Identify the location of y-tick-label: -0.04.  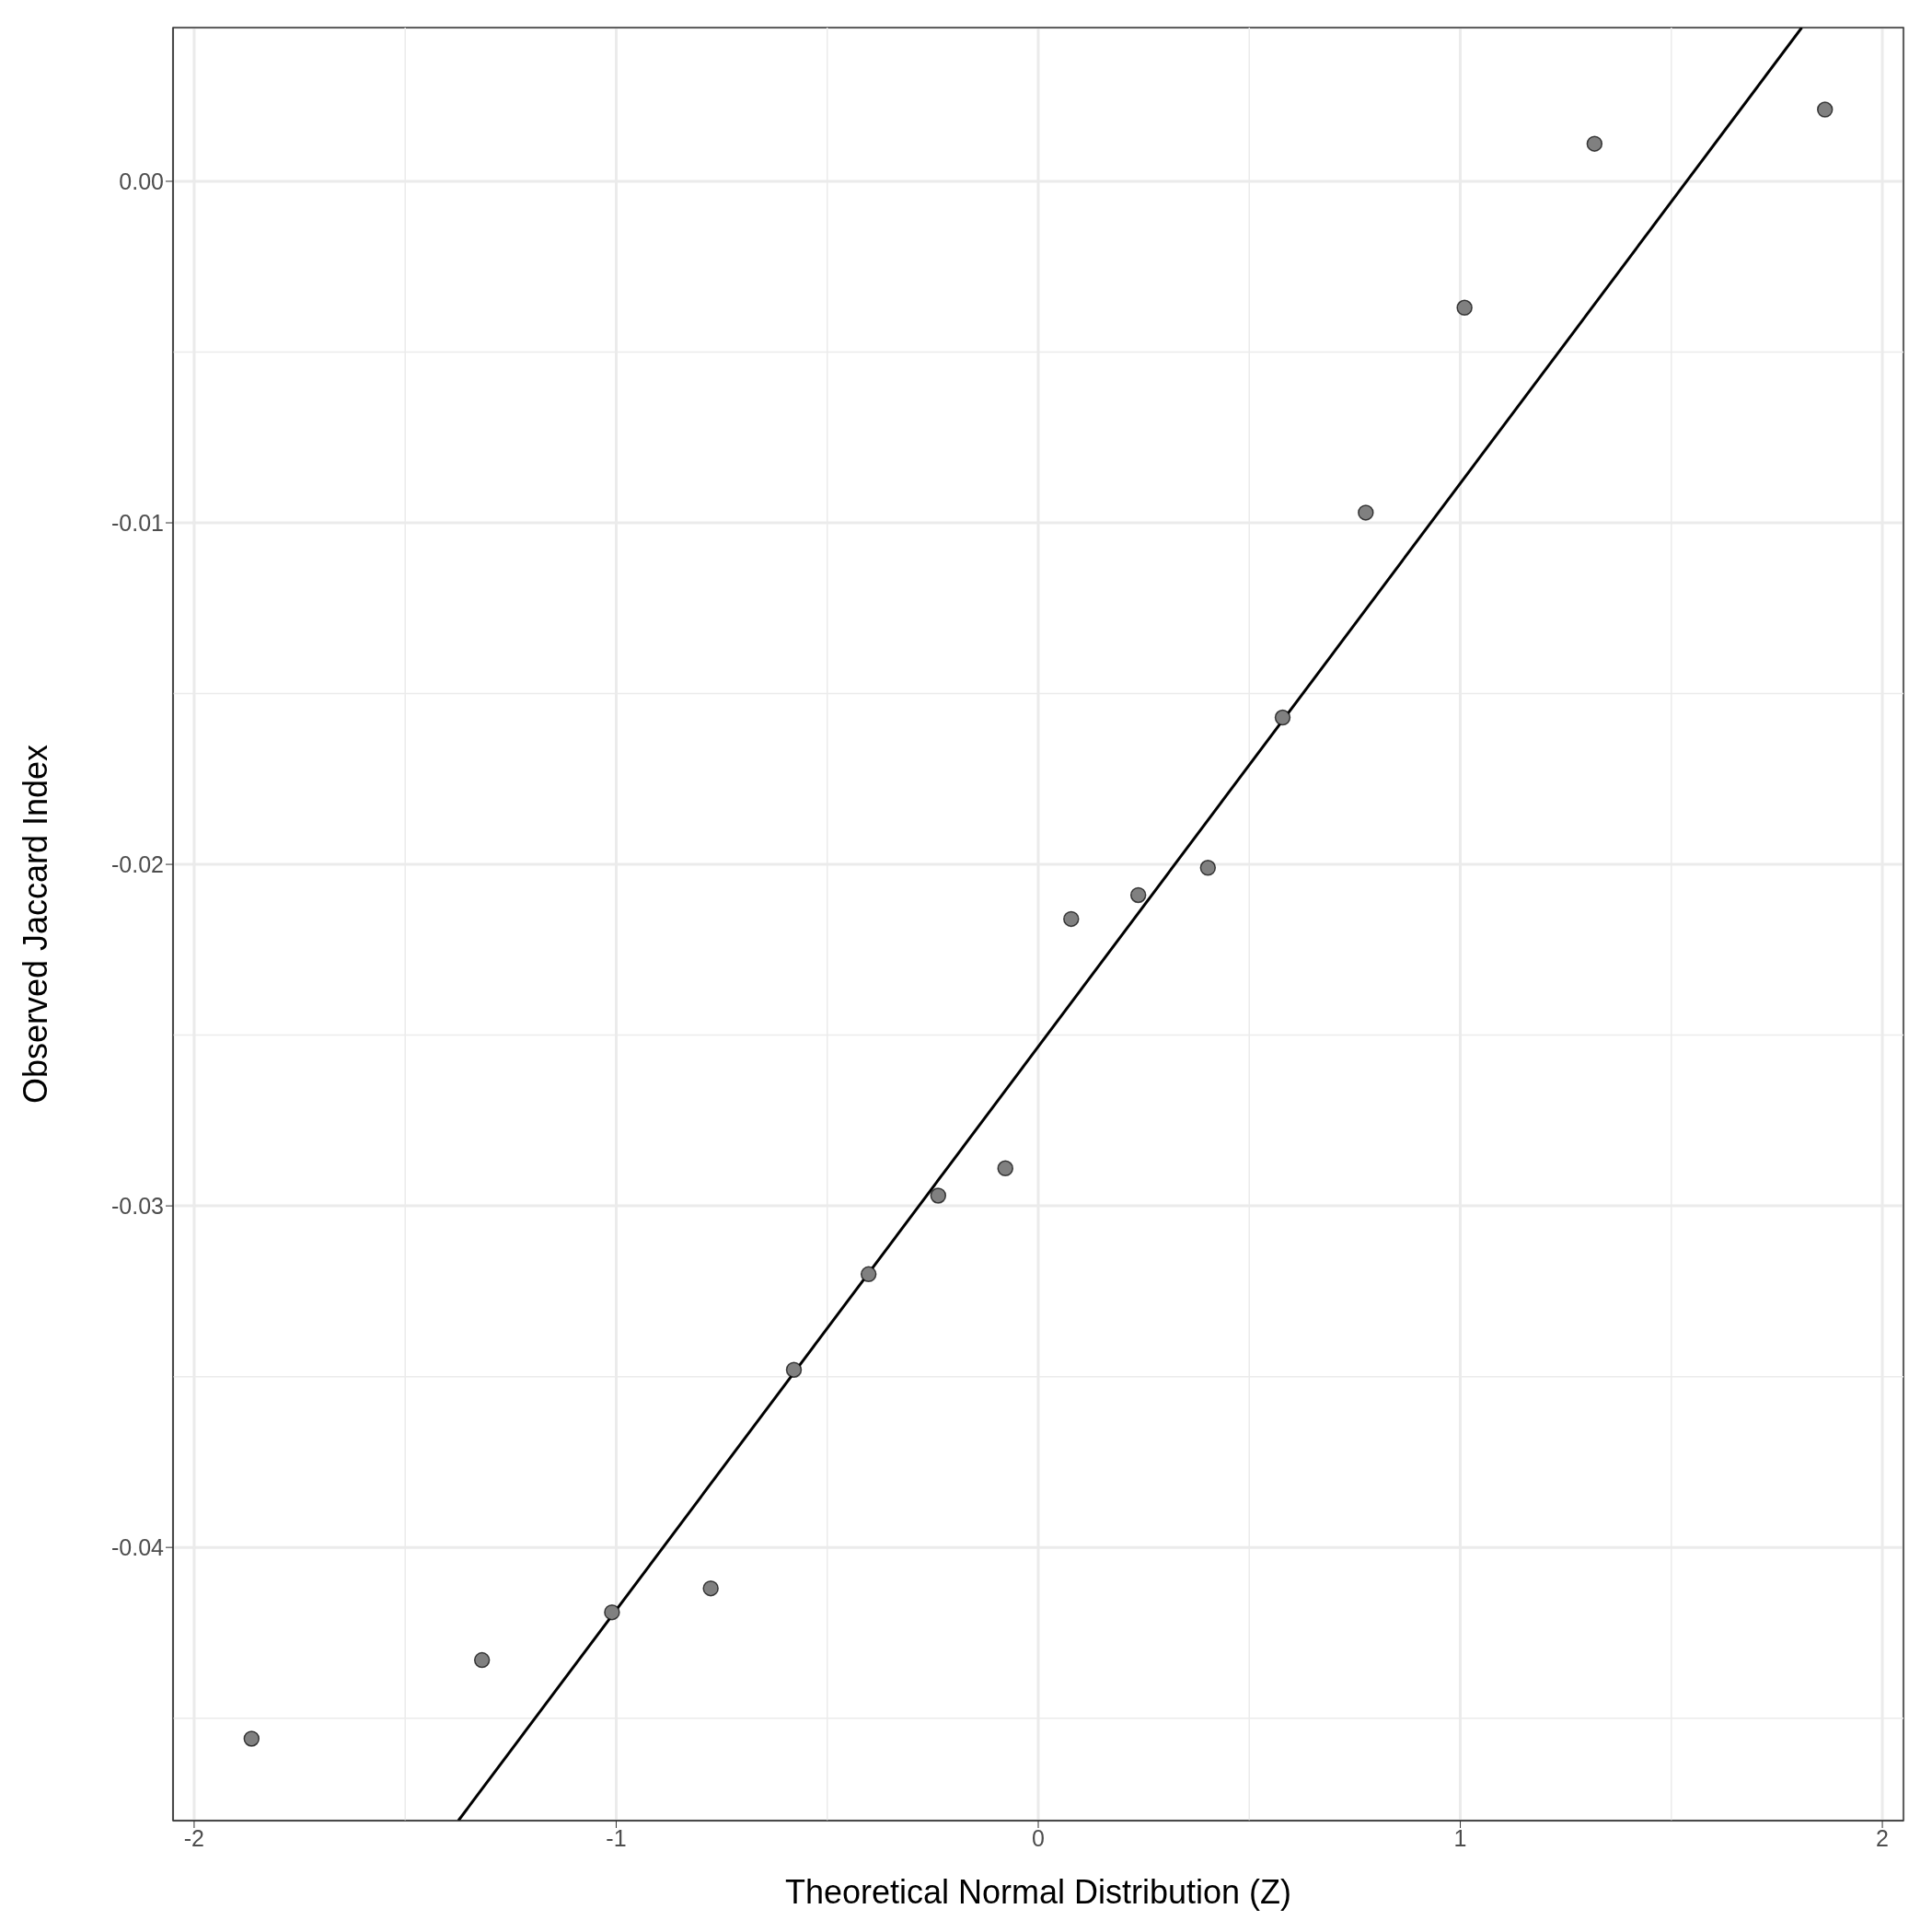
(138, 1548).